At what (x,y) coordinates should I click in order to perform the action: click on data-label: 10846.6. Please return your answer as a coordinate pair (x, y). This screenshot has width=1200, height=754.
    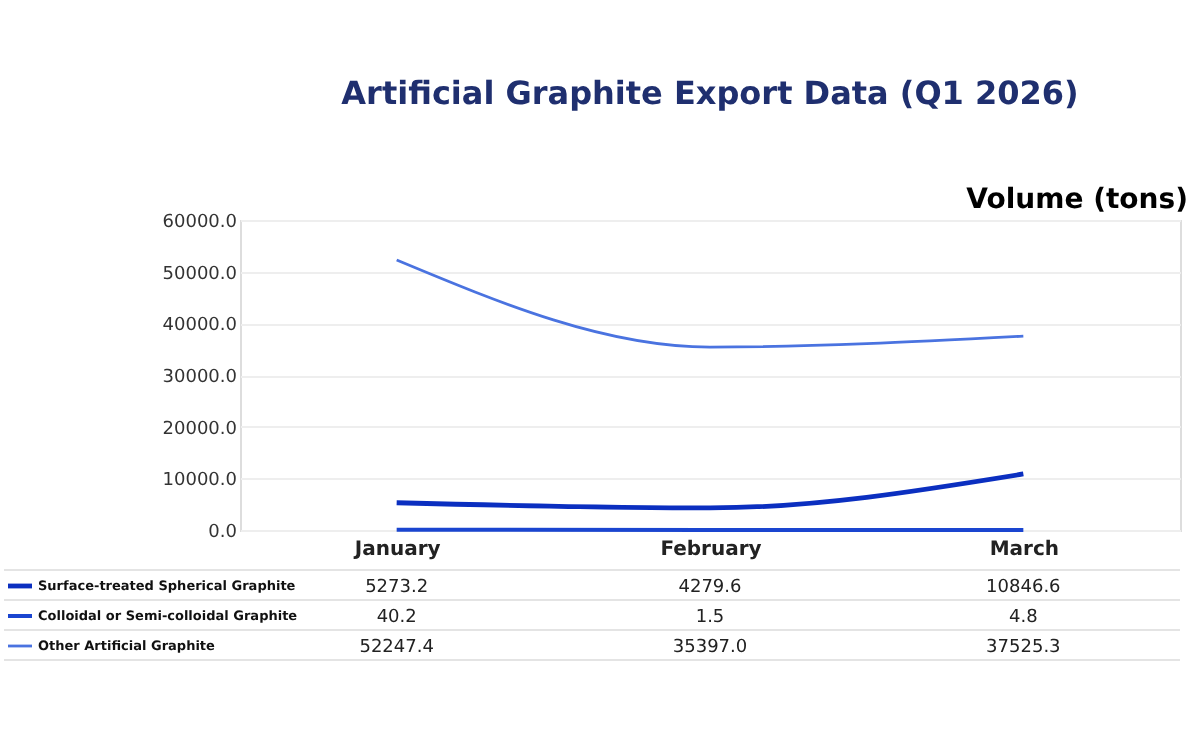
    Looking at the image, I should click on (1024, 588).